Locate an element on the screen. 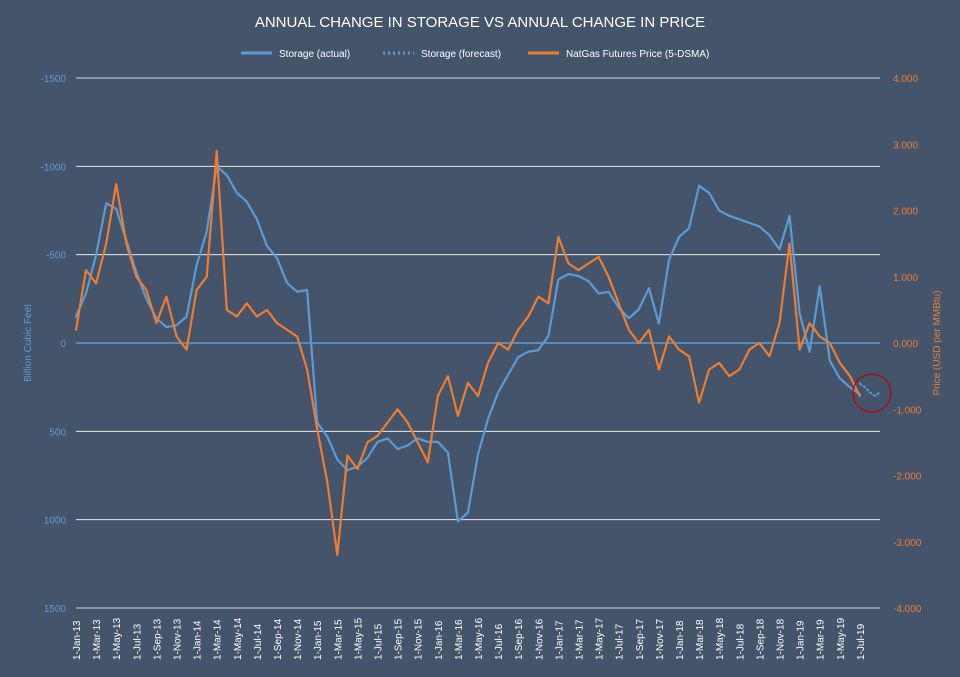  x-tick-label: 1-Jul-17 is located at coordinates (620, 641).